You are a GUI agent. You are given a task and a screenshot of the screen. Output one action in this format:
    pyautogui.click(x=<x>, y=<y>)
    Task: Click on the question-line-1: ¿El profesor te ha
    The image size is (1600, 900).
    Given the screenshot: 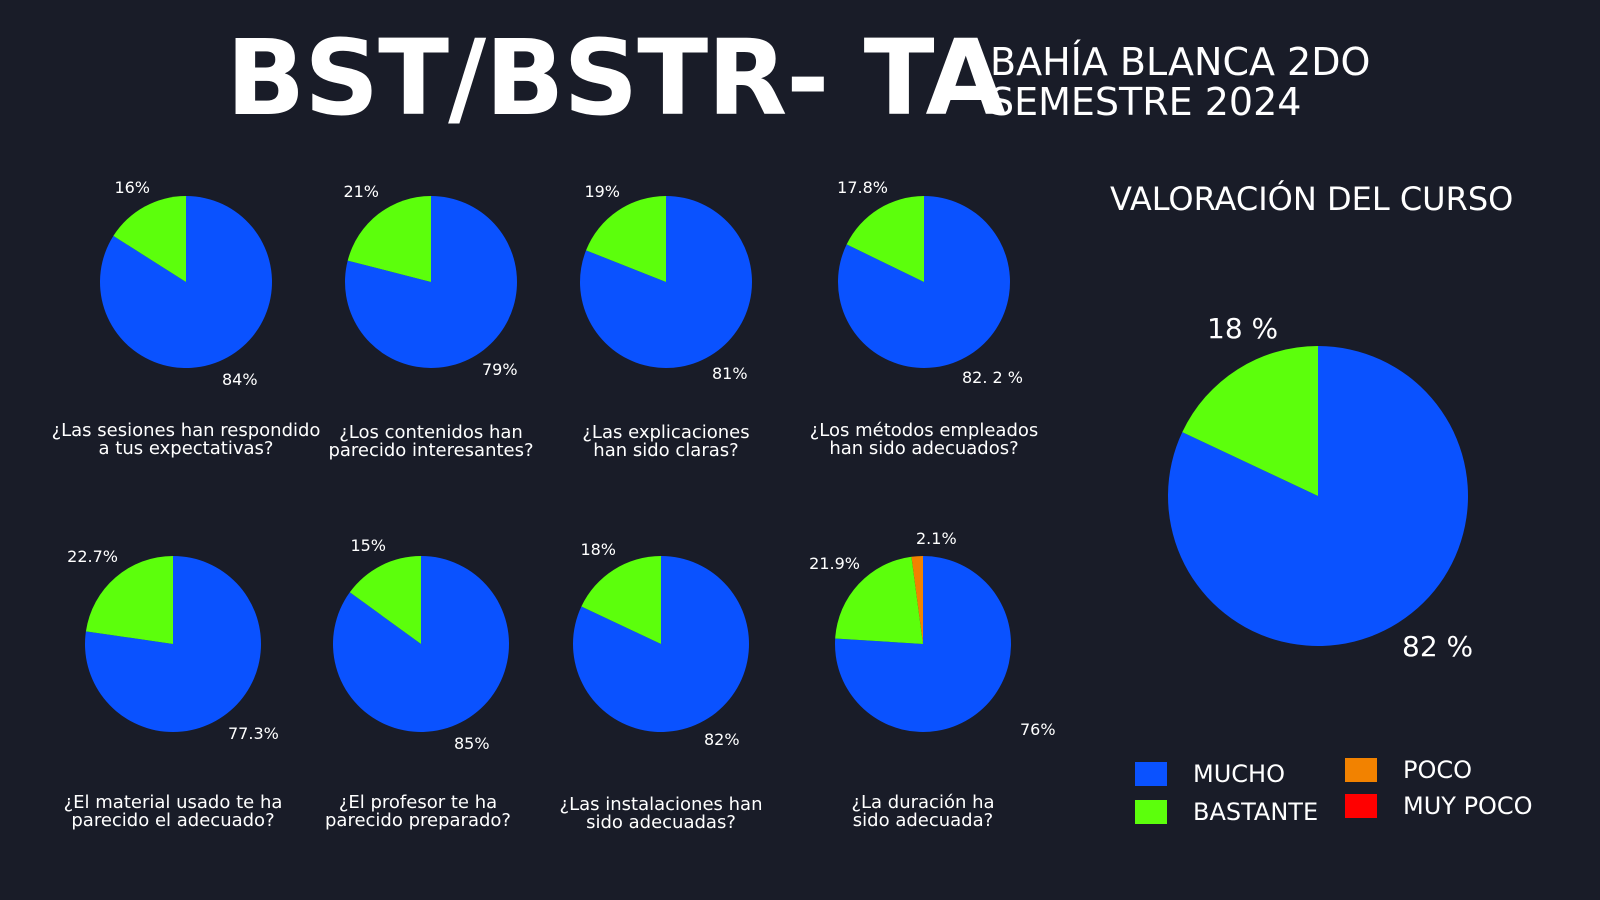 What is the action you would take?
    pyautogui.click(x=418, y=802)
    